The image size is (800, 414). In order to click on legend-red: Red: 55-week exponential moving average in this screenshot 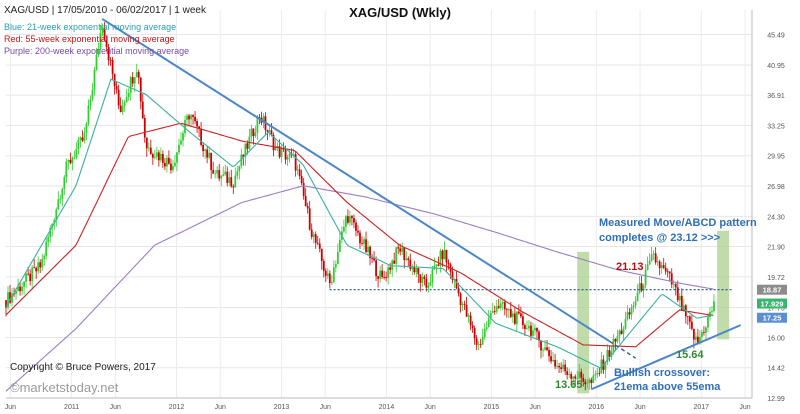, I will do `click(89, 39)`.